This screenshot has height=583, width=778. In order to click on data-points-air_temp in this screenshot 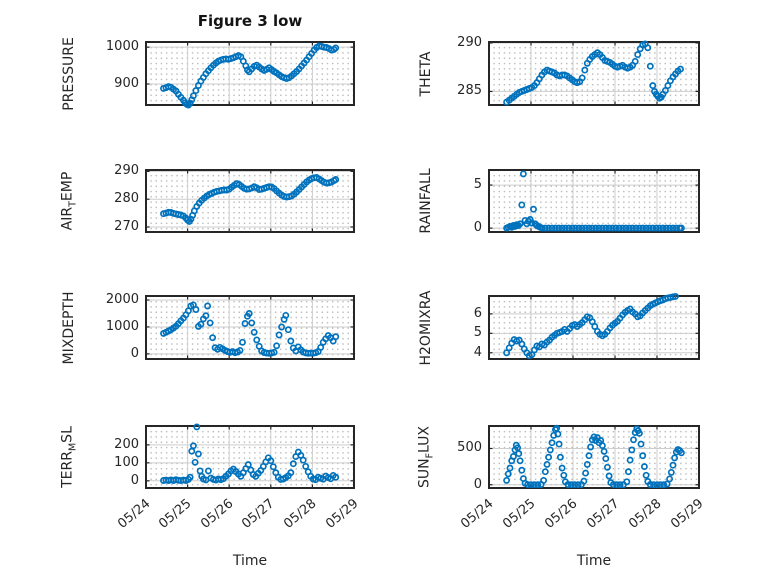, I will do `click(250, 199)`.